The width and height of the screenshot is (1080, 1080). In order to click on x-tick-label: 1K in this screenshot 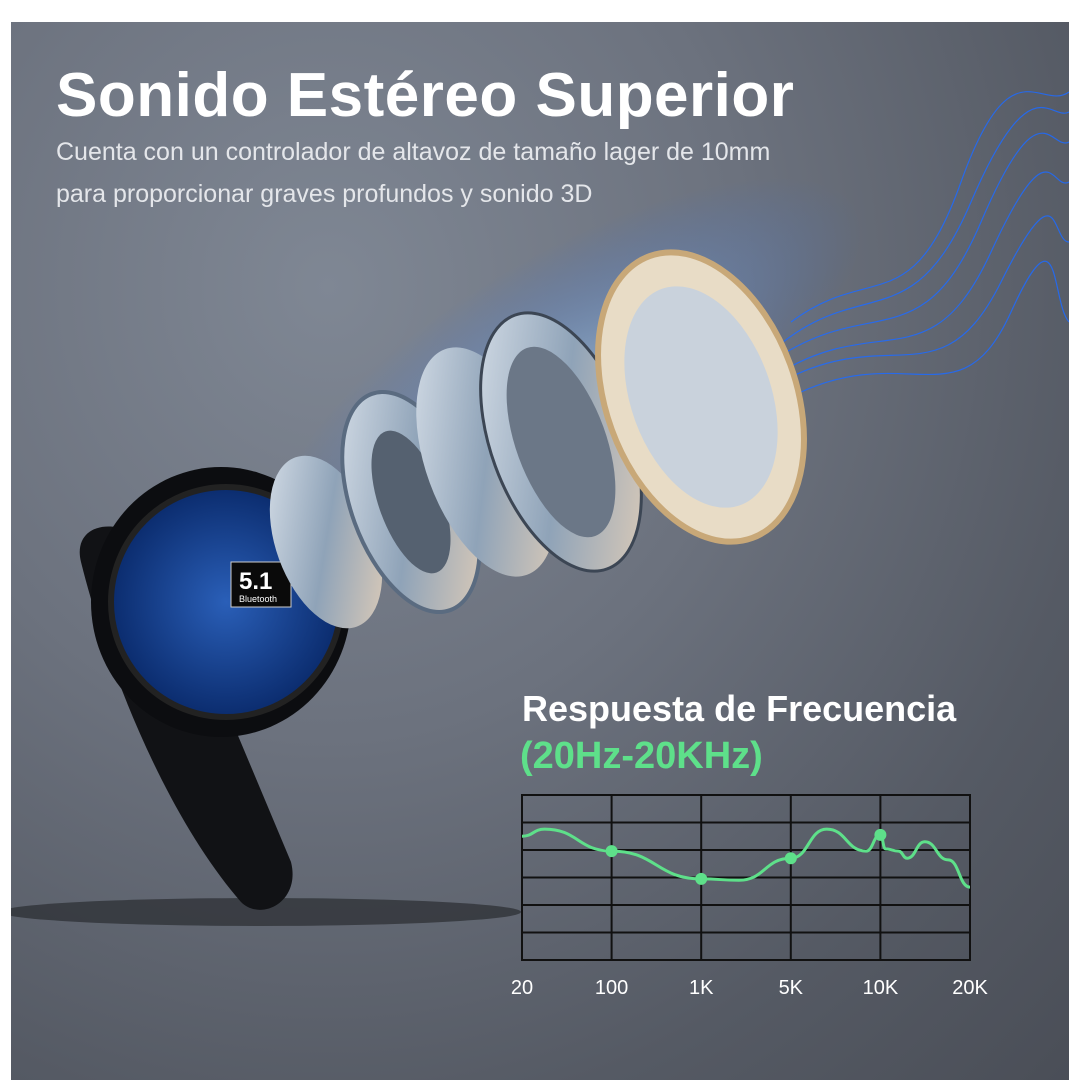, I will do `click(701, 988)`.